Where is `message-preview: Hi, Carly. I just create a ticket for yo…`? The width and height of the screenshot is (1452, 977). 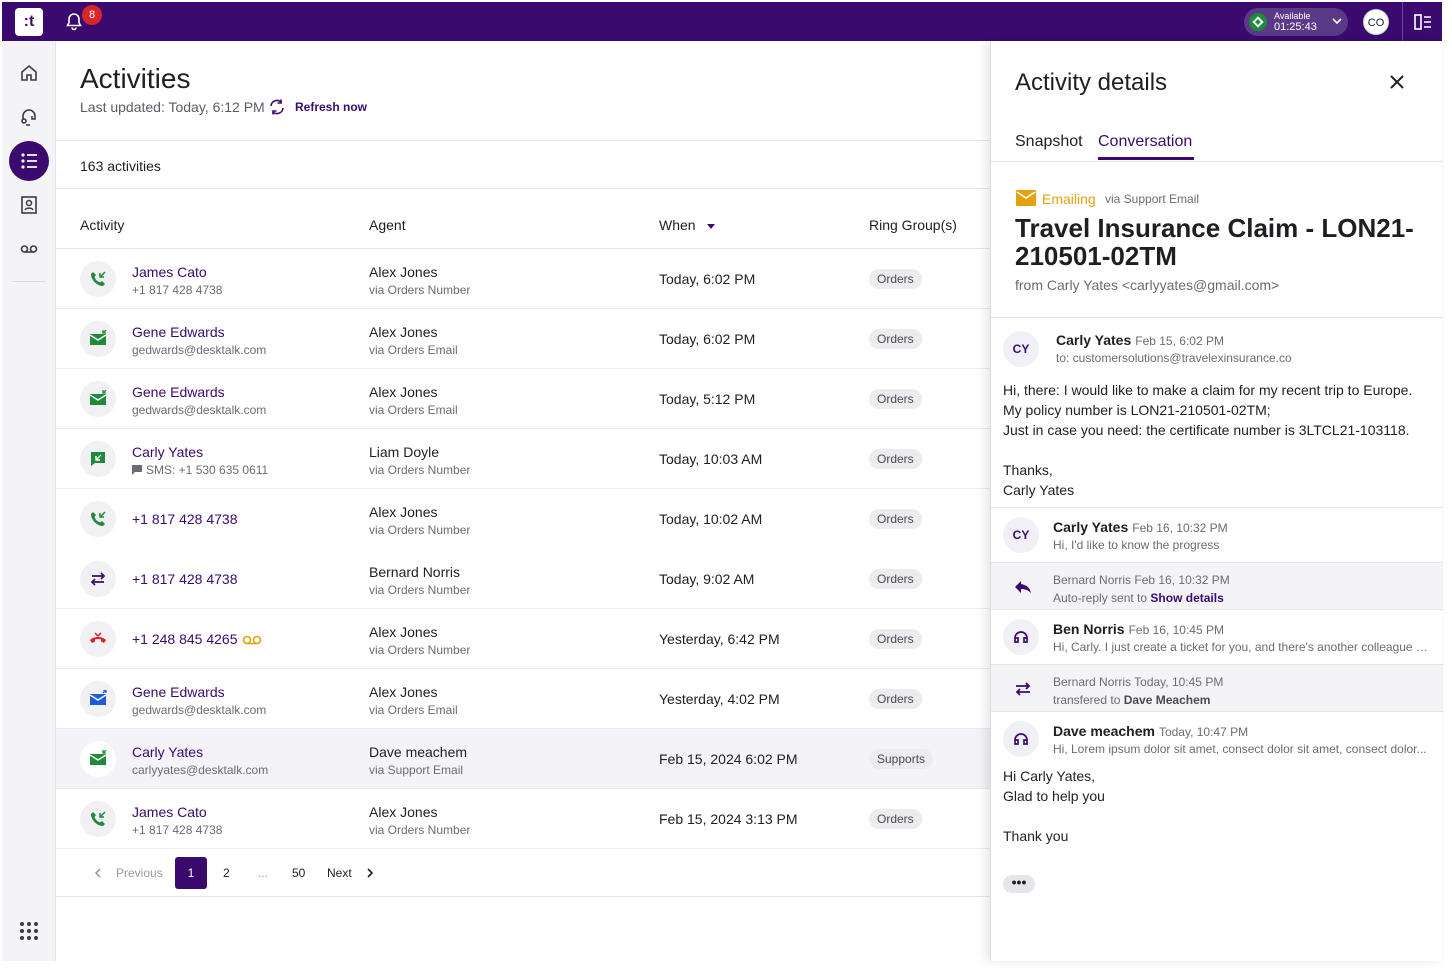 message-preview: Hi, Carly. I just create a ticket for yo… is located at coordinates (1243, 647).